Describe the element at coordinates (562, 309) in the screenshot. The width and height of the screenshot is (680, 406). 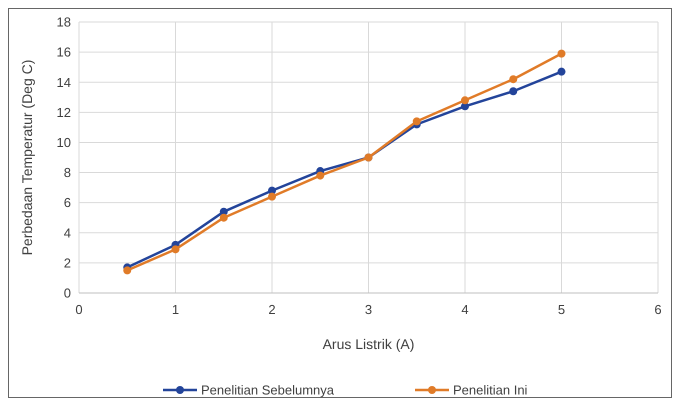
I see `x-tick-label: 5` at that location.